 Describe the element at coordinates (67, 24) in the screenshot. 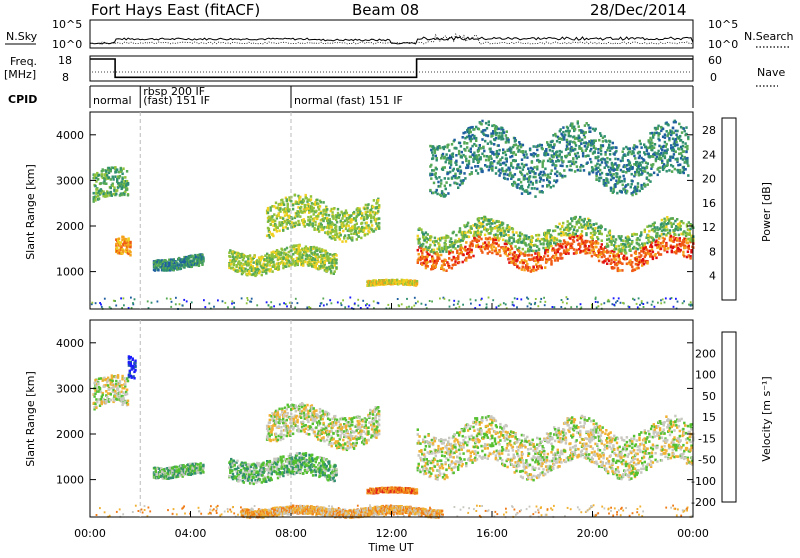

I see `nsky-tick-top: 10^5` at that location.